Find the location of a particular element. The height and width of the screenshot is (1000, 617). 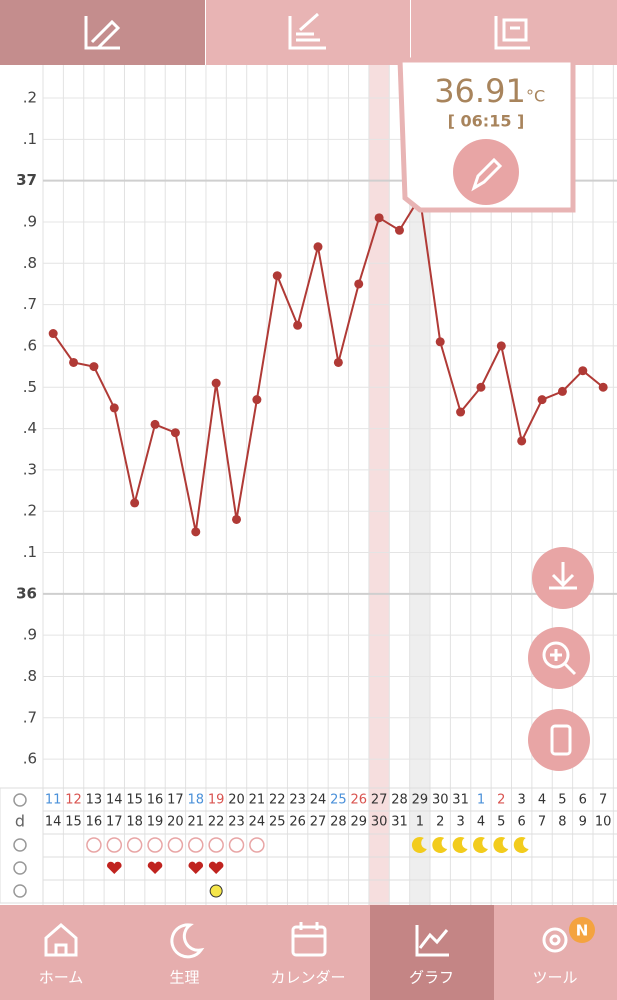

popup-value: 36.91 is located at coordinates (480, 91).